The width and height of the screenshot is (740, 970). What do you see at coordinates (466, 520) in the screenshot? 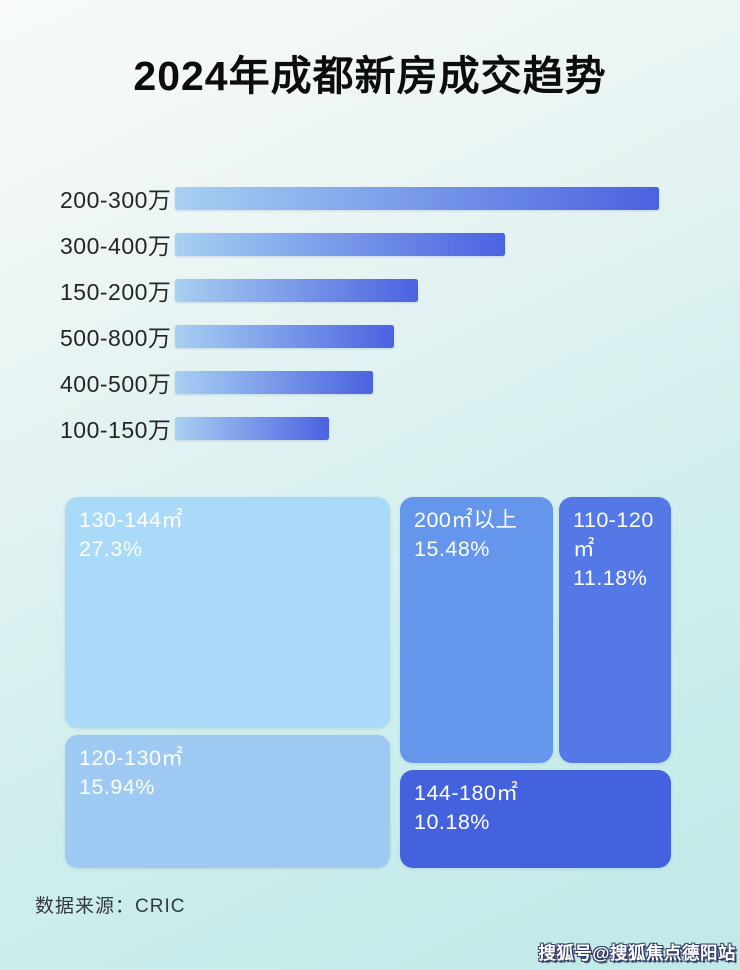
I see `treemap-block-label: 200㎡以上` at bounding box center [466, 520].